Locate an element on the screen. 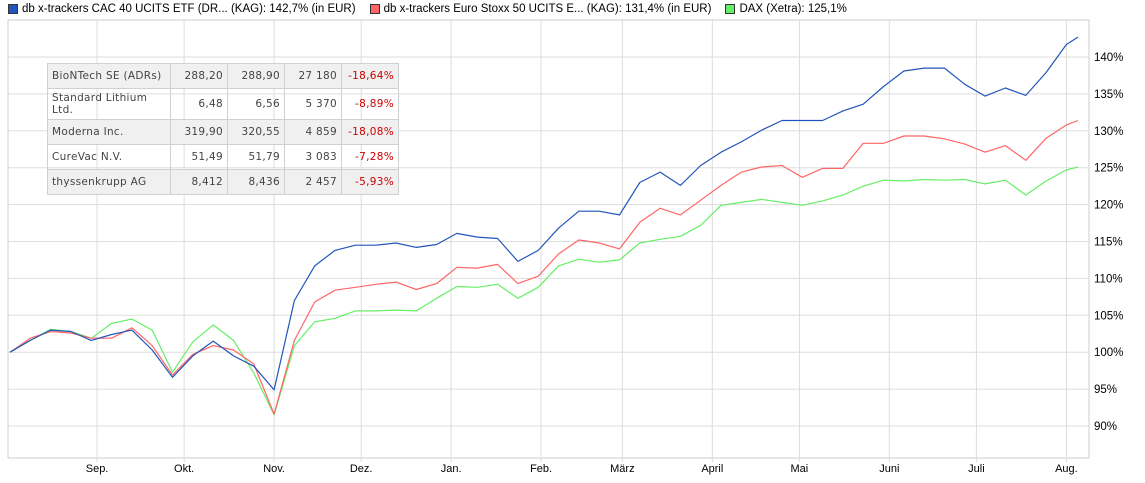  x-tick-label: März is located at coordinates (622, 469).